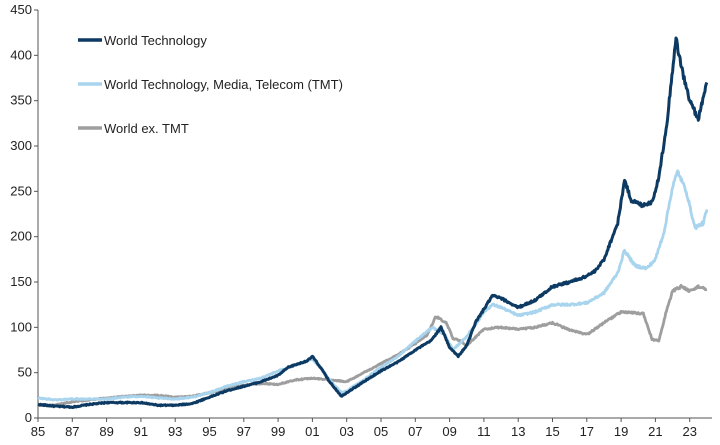  I want to click on x-tick-label: 85, so click(38, 431).